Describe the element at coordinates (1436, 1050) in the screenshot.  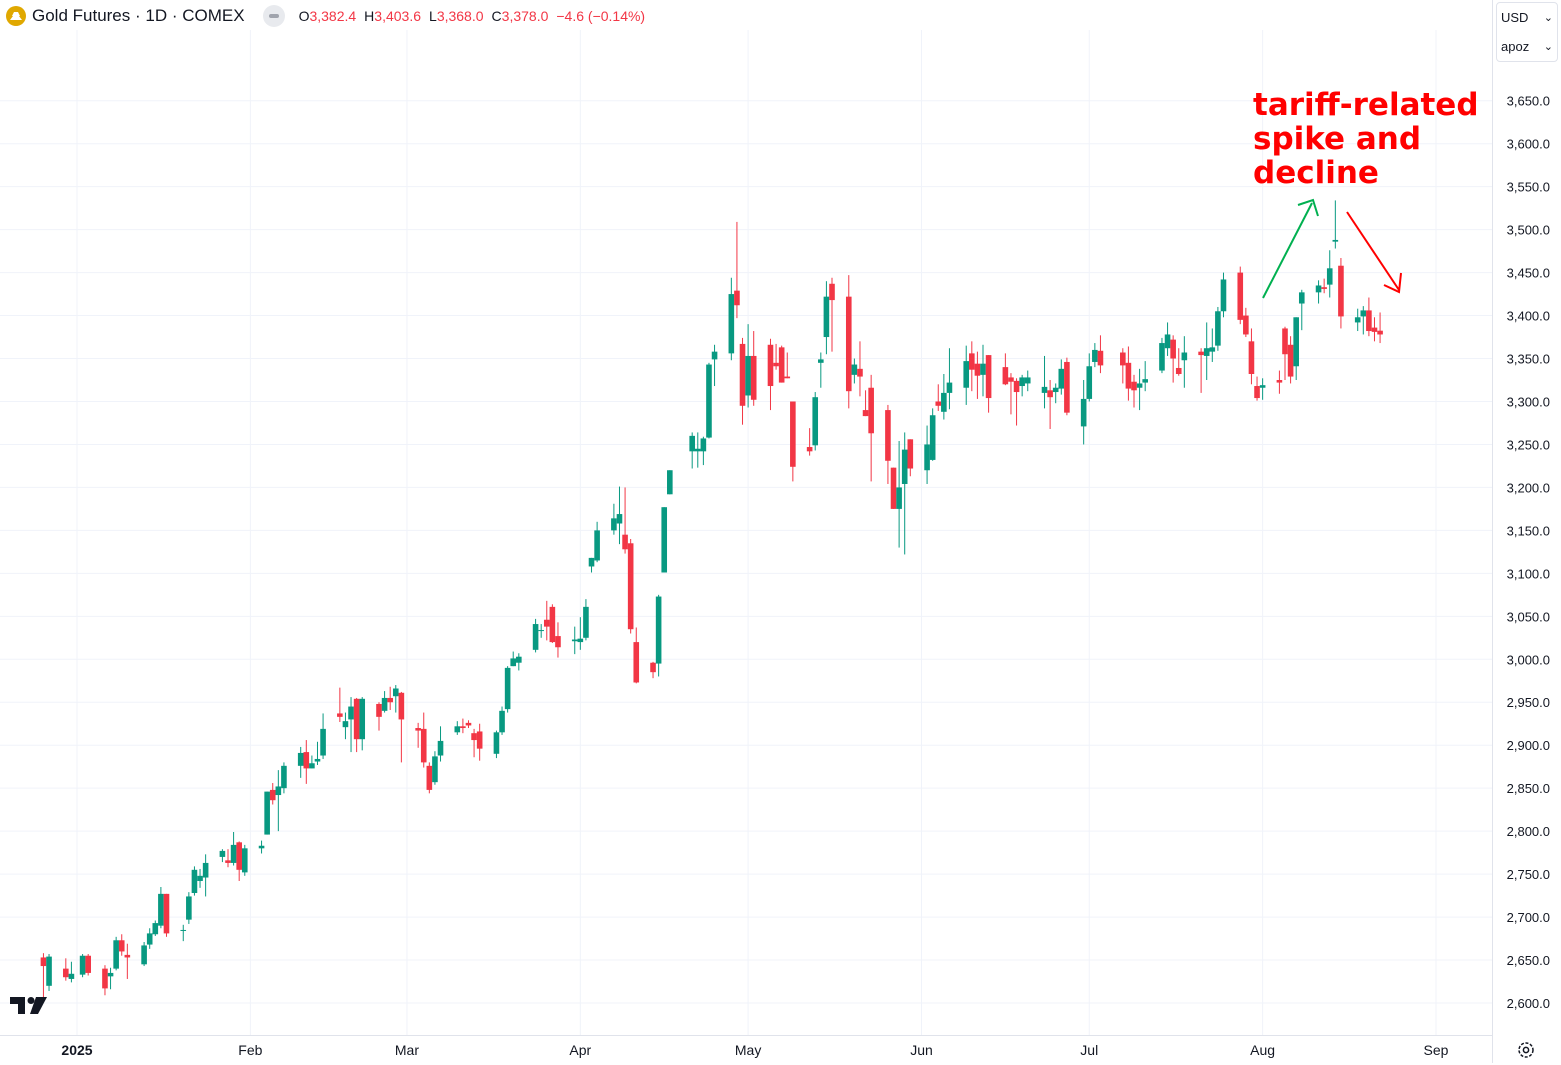
I see `x-tick-label: Sep` at that location.